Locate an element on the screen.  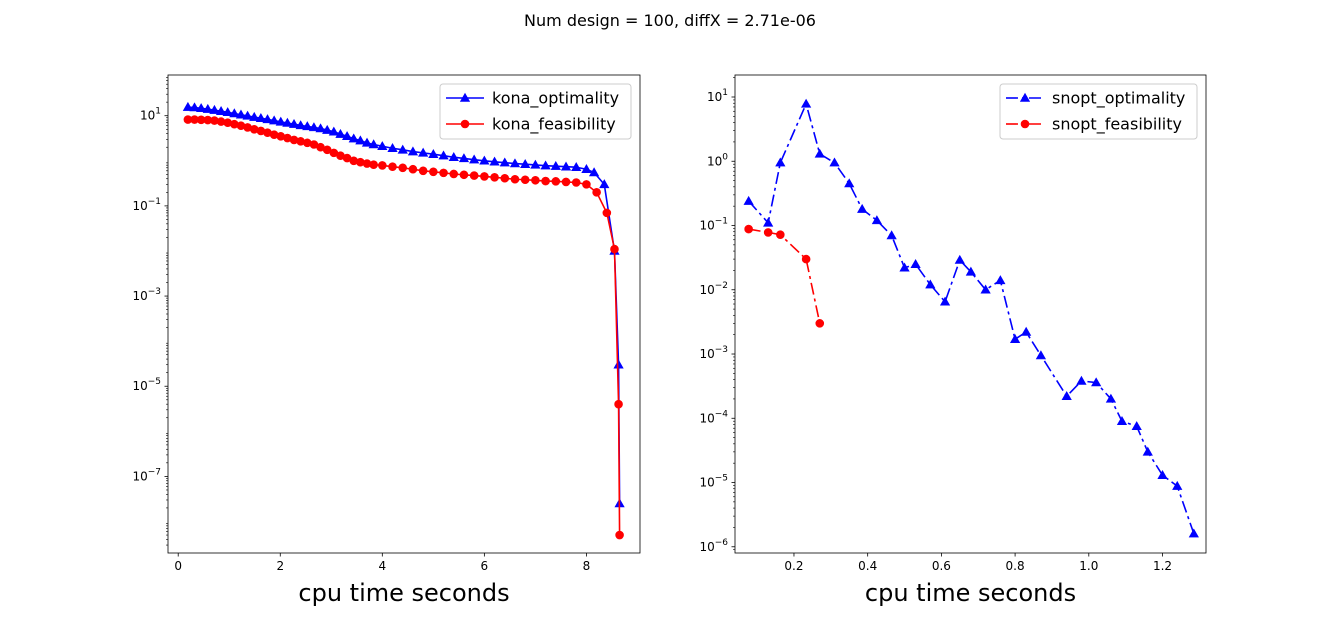
y-tick-label-exponent: −5 is located at coordinates (721, 479).